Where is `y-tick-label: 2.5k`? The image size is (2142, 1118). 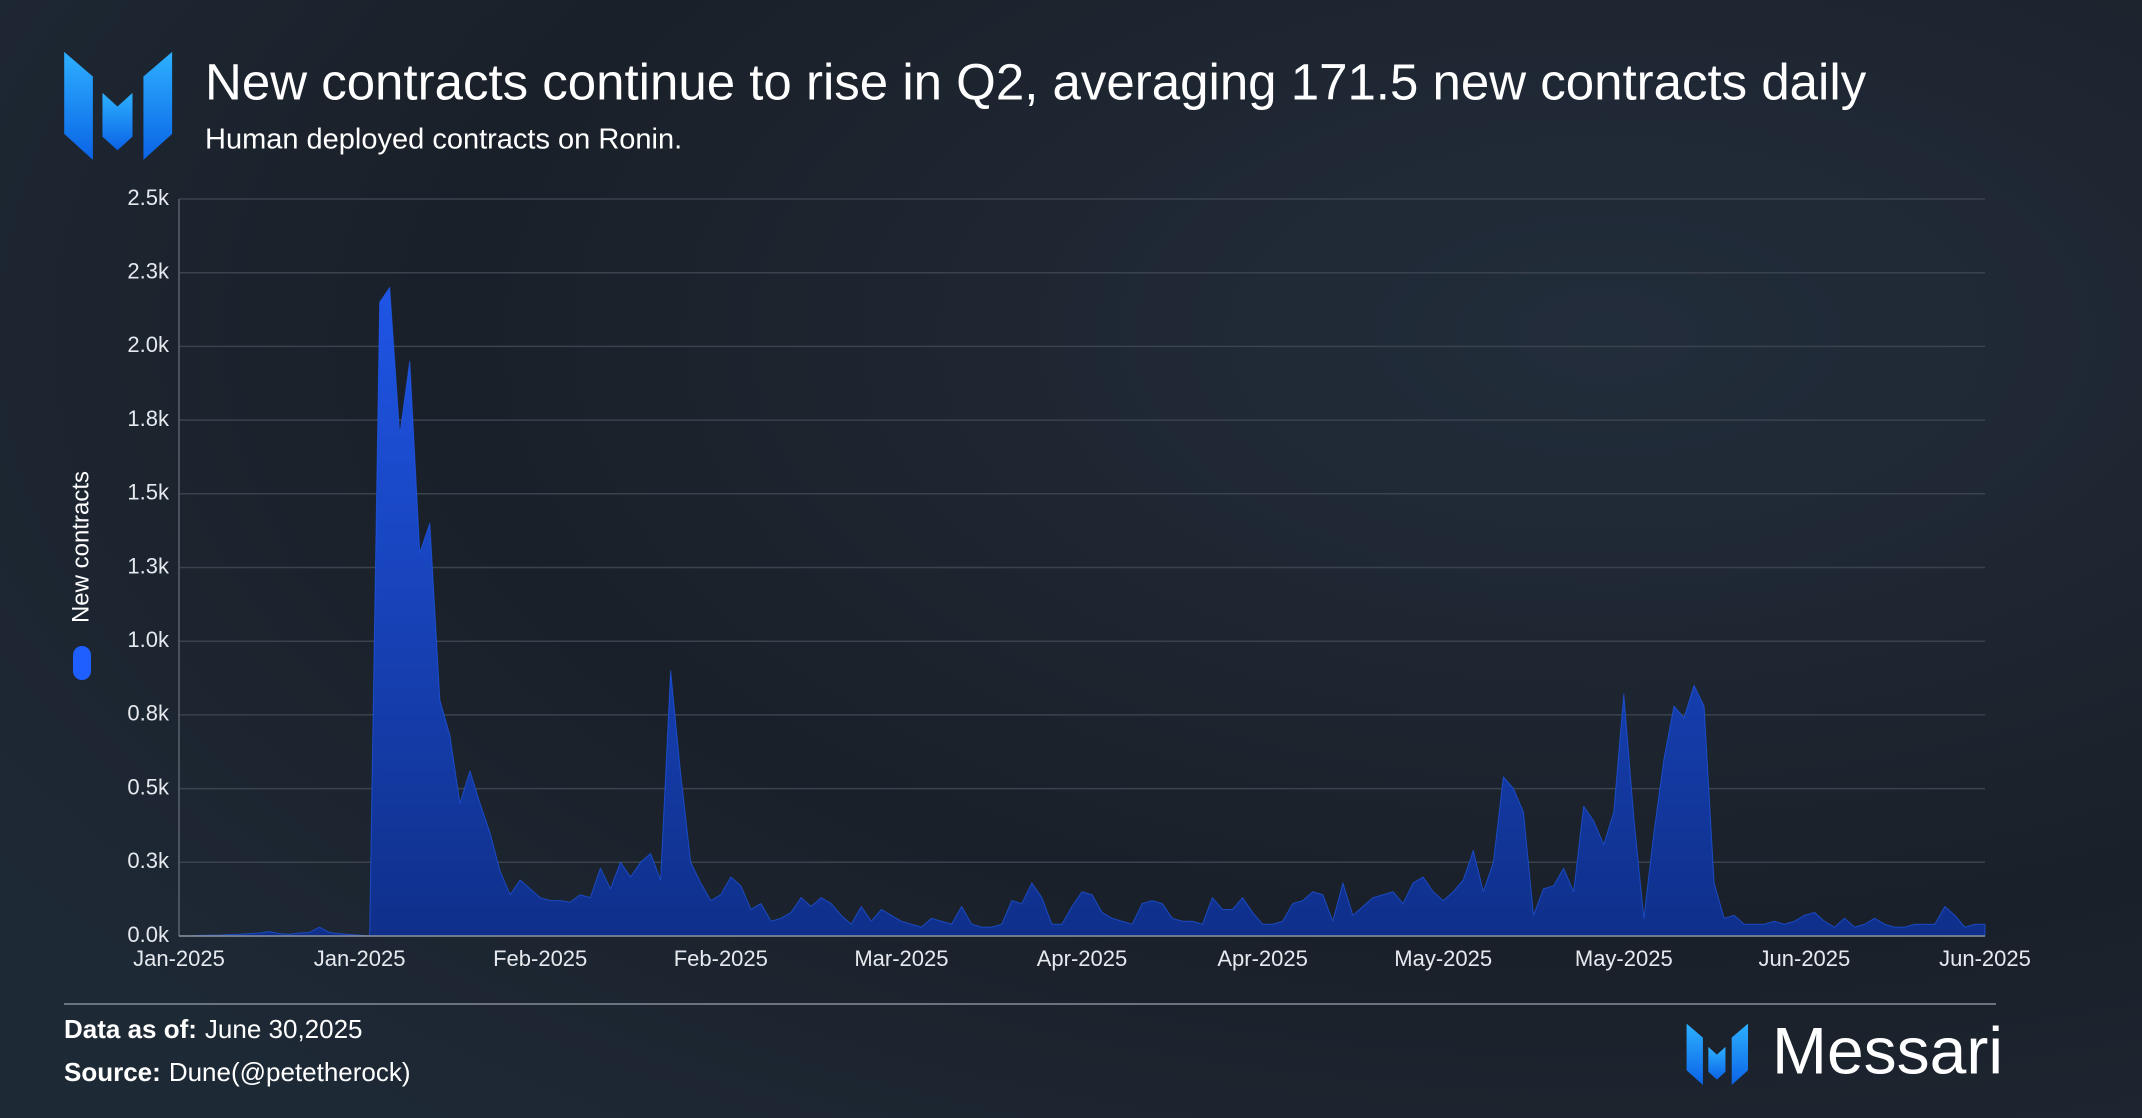 y-tick-label: 2.5k is located at coordinates (148, 197).